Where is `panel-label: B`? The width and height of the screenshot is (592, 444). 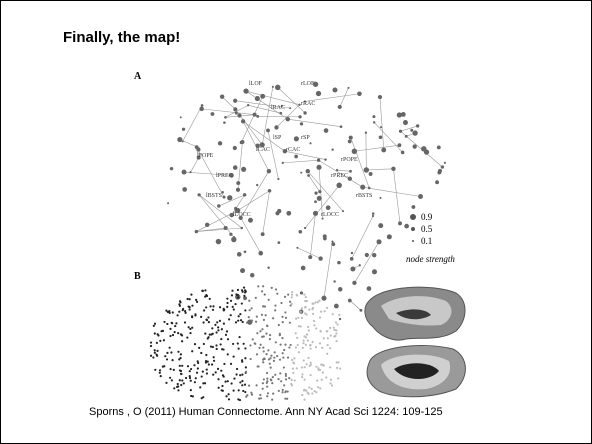
panel-label: B is located at coordinates (137, 276).